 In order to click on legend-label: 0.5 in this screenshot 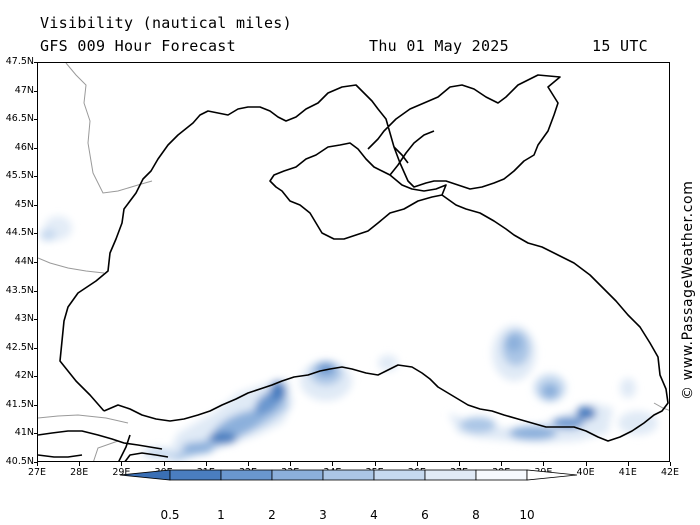, I will do `click(170, 515)`.